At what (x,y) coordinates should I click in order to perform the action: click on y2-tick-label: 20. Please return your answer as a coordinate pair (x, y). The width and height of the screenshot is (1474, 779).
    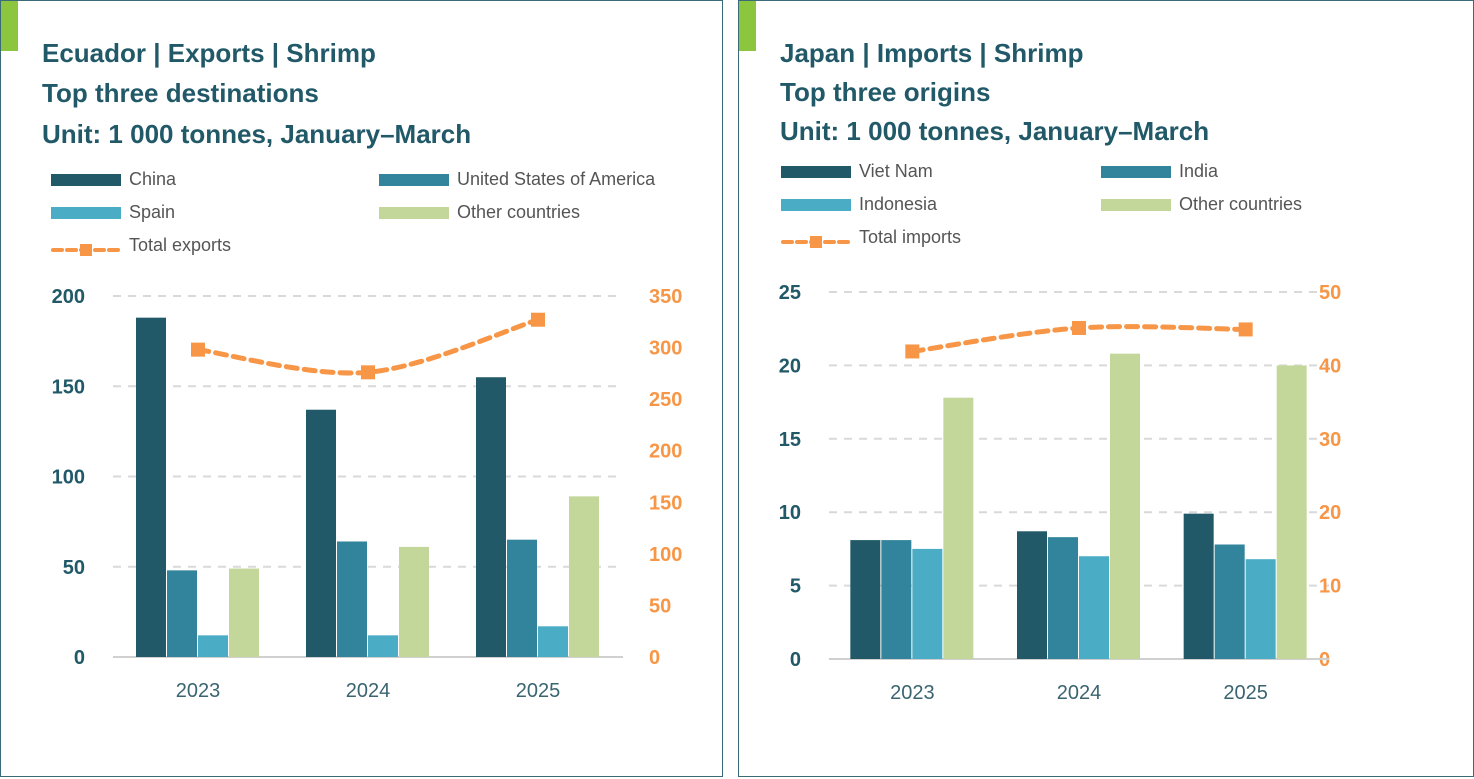
    Looking at the image, I should click on (1330, 513).